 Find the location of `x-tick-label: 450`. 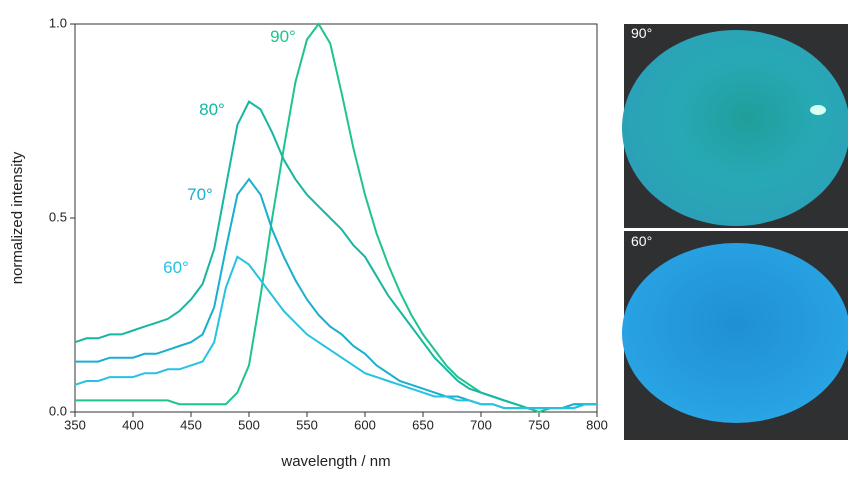

x-tick-label: 450 is located at coordinates (191, 424).